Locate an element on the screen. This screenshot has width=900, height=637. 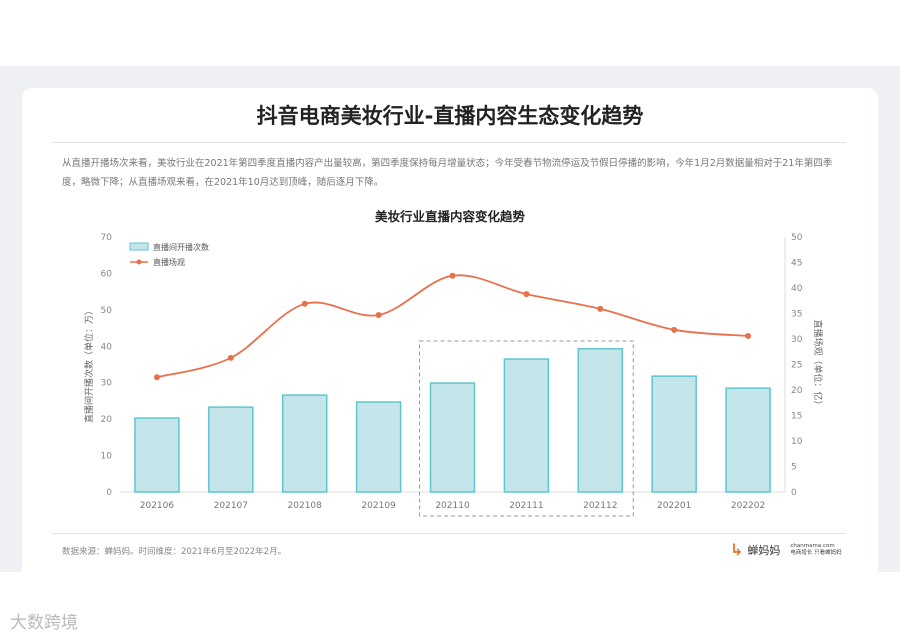
logo-domain: chanmama.com is located at coordinates (812, 545).